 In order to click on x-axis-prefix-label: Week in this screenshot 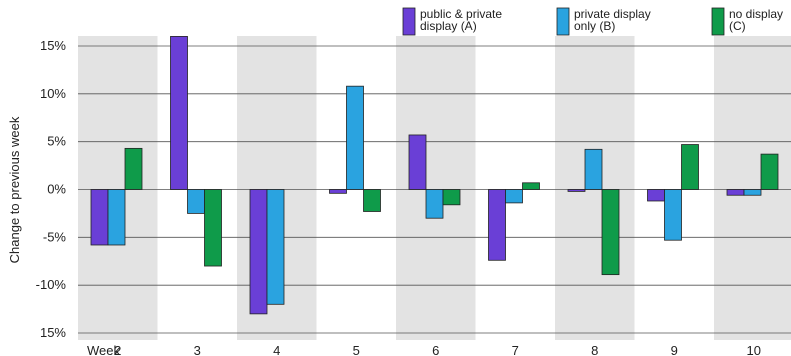, I will do `click(103, 349)`.